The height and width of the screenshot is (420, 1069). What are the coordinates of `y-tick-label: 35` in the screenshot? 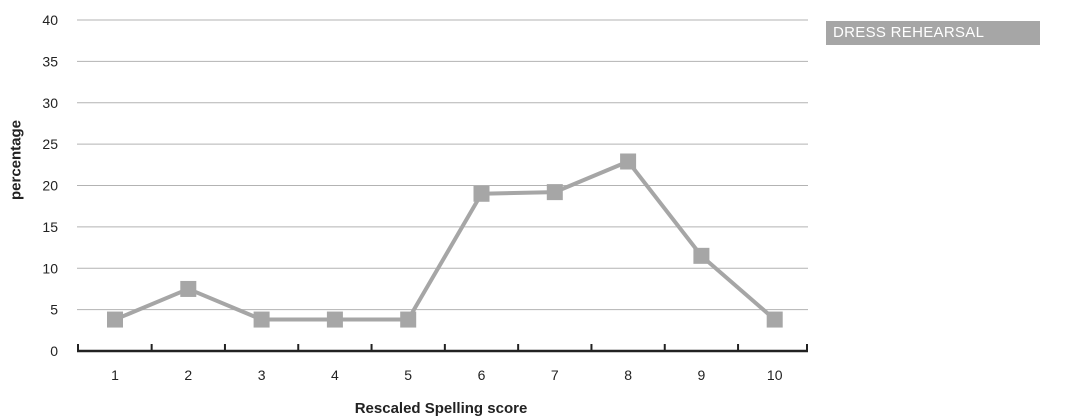 It's located at (50, 61).